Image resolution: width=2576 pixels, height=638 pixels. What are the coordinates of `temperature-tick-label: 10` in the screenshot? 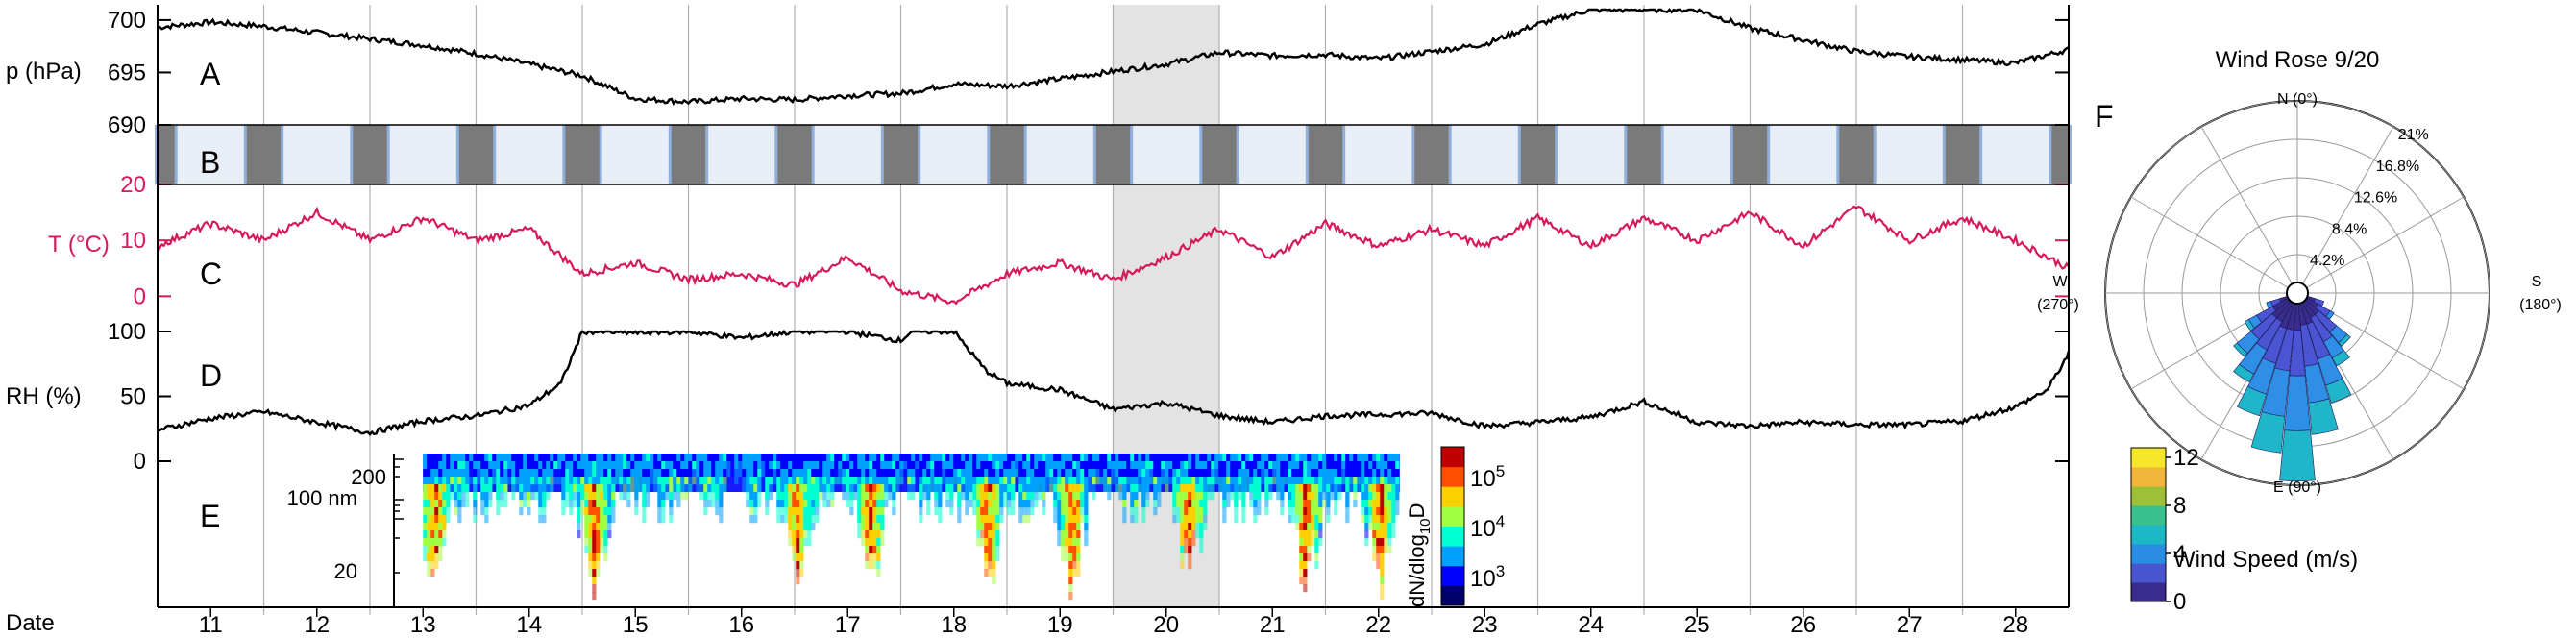 It's located at (133, 241).